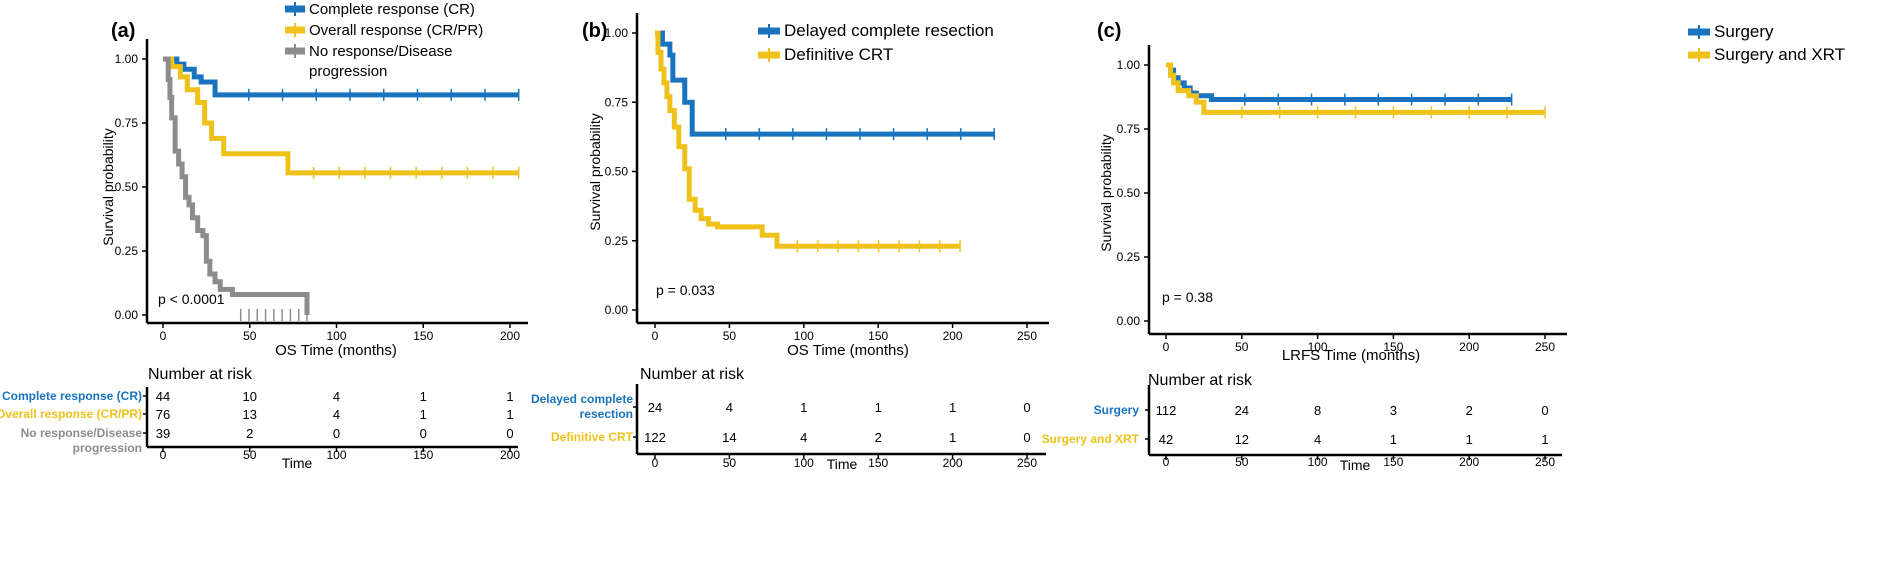 The image size is (1900, 581). What do you see at coordinates (1779, 54) in the screenshot?
I see `legend-label-1: Surgery and XRT` at bounding box center [1779, 54].